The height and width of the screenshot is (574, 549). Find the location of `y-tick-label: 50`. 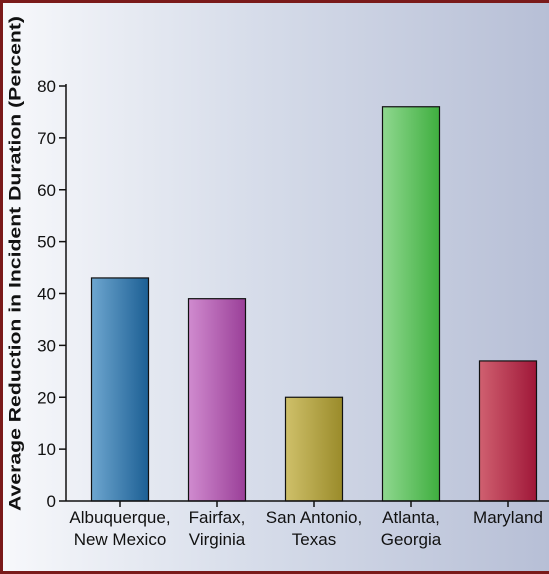

y-tick-label: 50 is located at coordinates (46, 242).